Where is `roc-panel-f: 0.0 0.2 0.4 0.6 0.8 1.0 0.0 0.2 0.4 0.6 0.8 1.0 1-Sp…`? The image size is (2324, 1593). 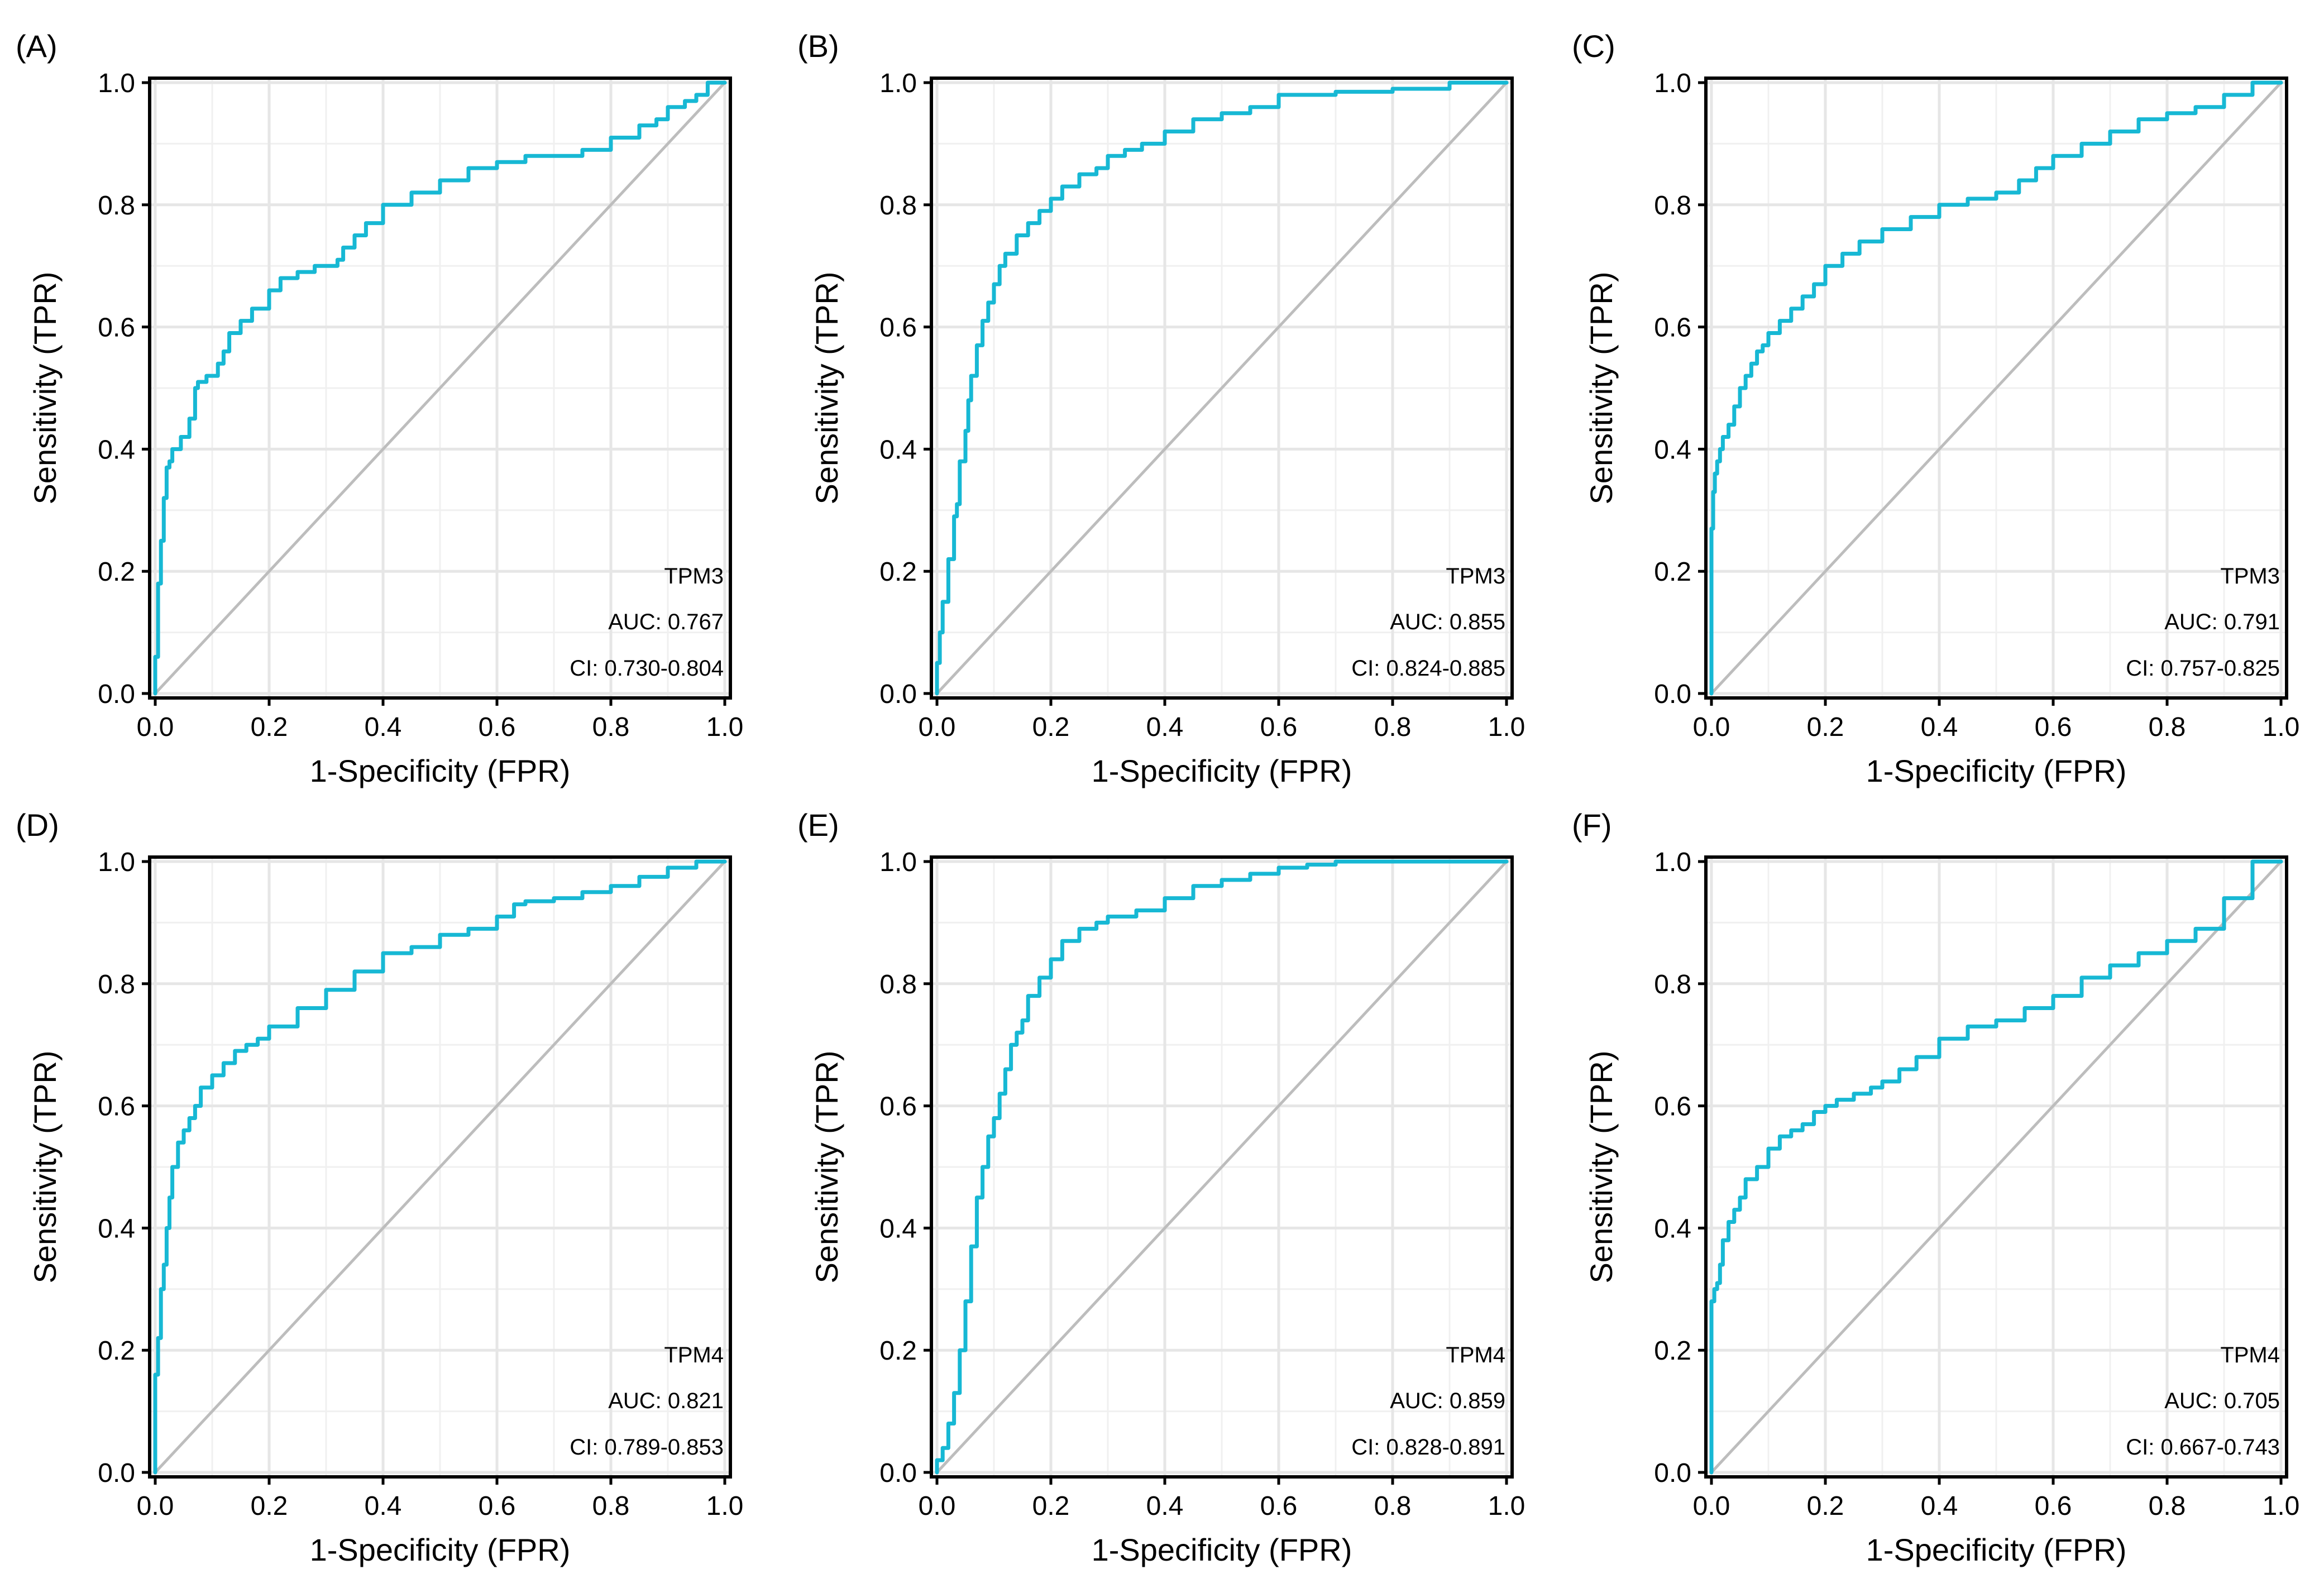 roc-panel-f: 0.0 0.2 0.4 0.6 0.8 1.0 0.0 0.2 0.4 0.6 0.8 1.0 1-Sp… is located at coordinates (1935, 1187).